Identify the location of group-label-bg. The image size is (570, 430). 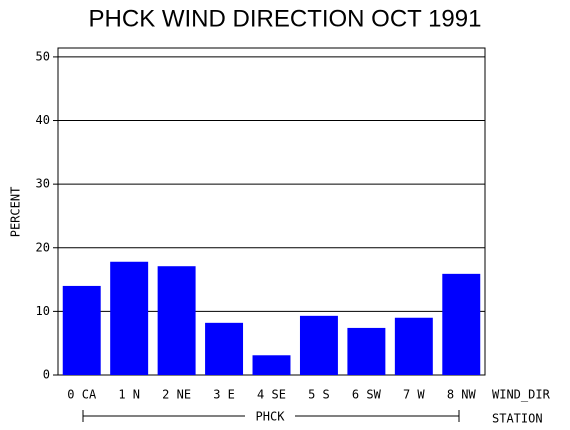
(270, 416).